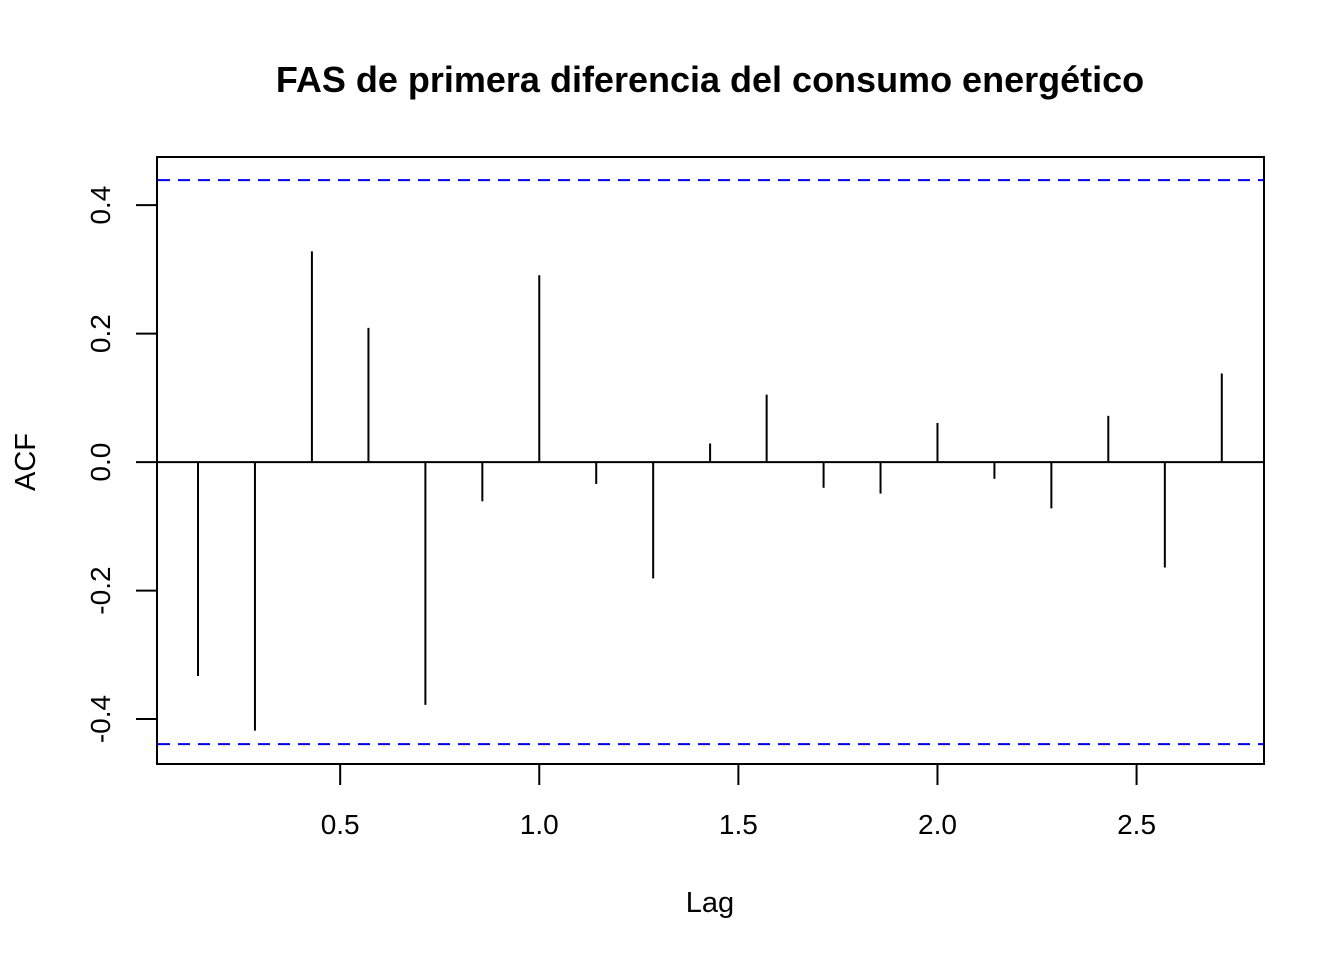 This screenshot has width=1344, height=960. Describe the element at coordinates (1136, 824) in the screenshot. I see `x-tick-label: 2.5` at that location.